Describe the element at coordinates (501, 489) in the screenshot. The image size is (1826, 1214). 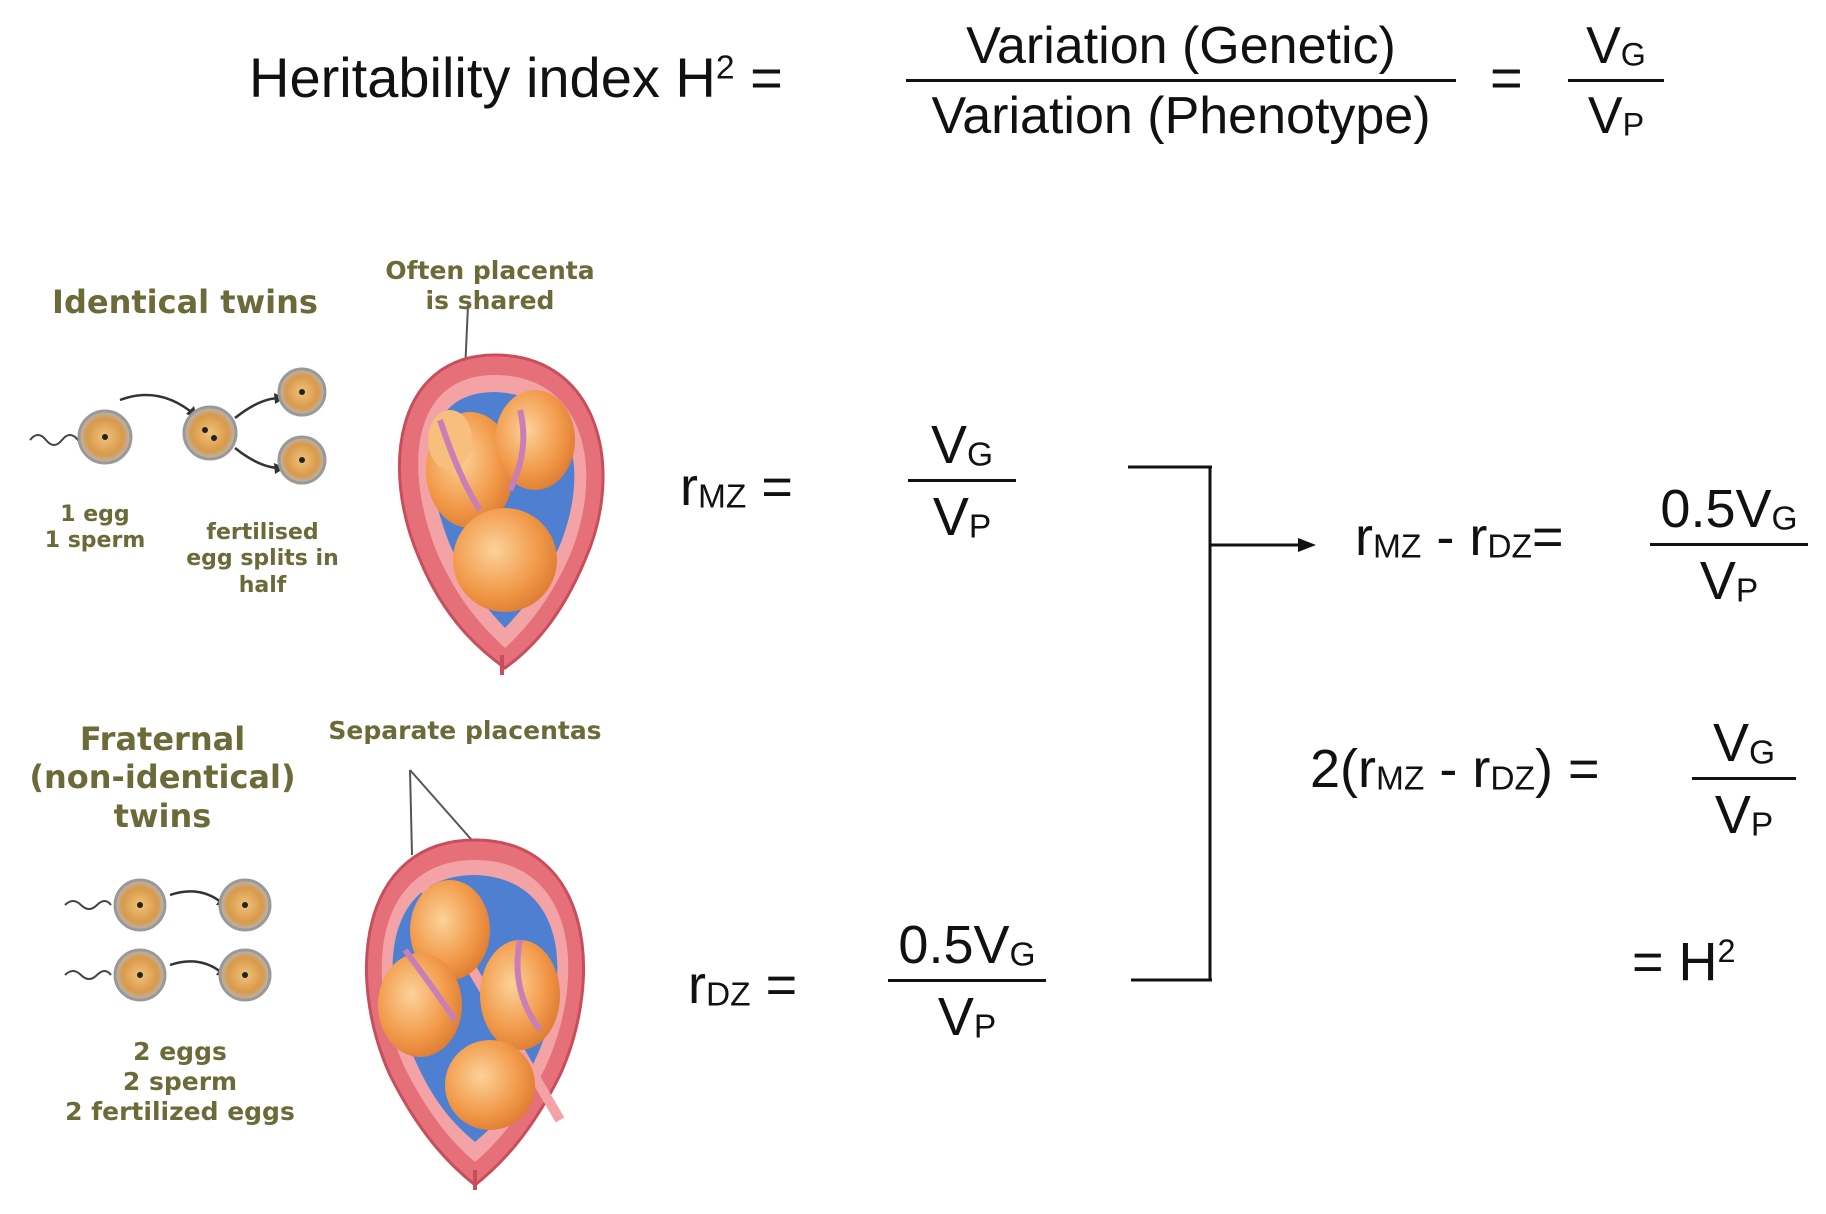
I see `identical-uterus` at that location.